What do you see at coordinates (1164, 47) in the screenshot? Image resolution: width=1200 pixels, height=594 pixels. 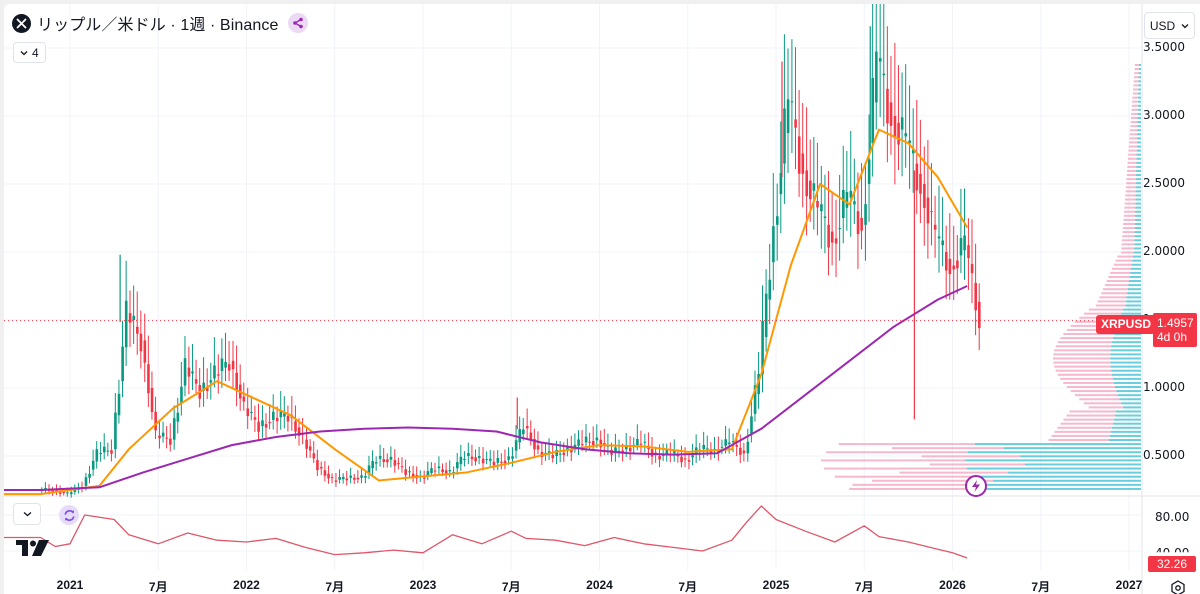 I see `price-tick: 3.5000` at bounding box center [1164, 47].